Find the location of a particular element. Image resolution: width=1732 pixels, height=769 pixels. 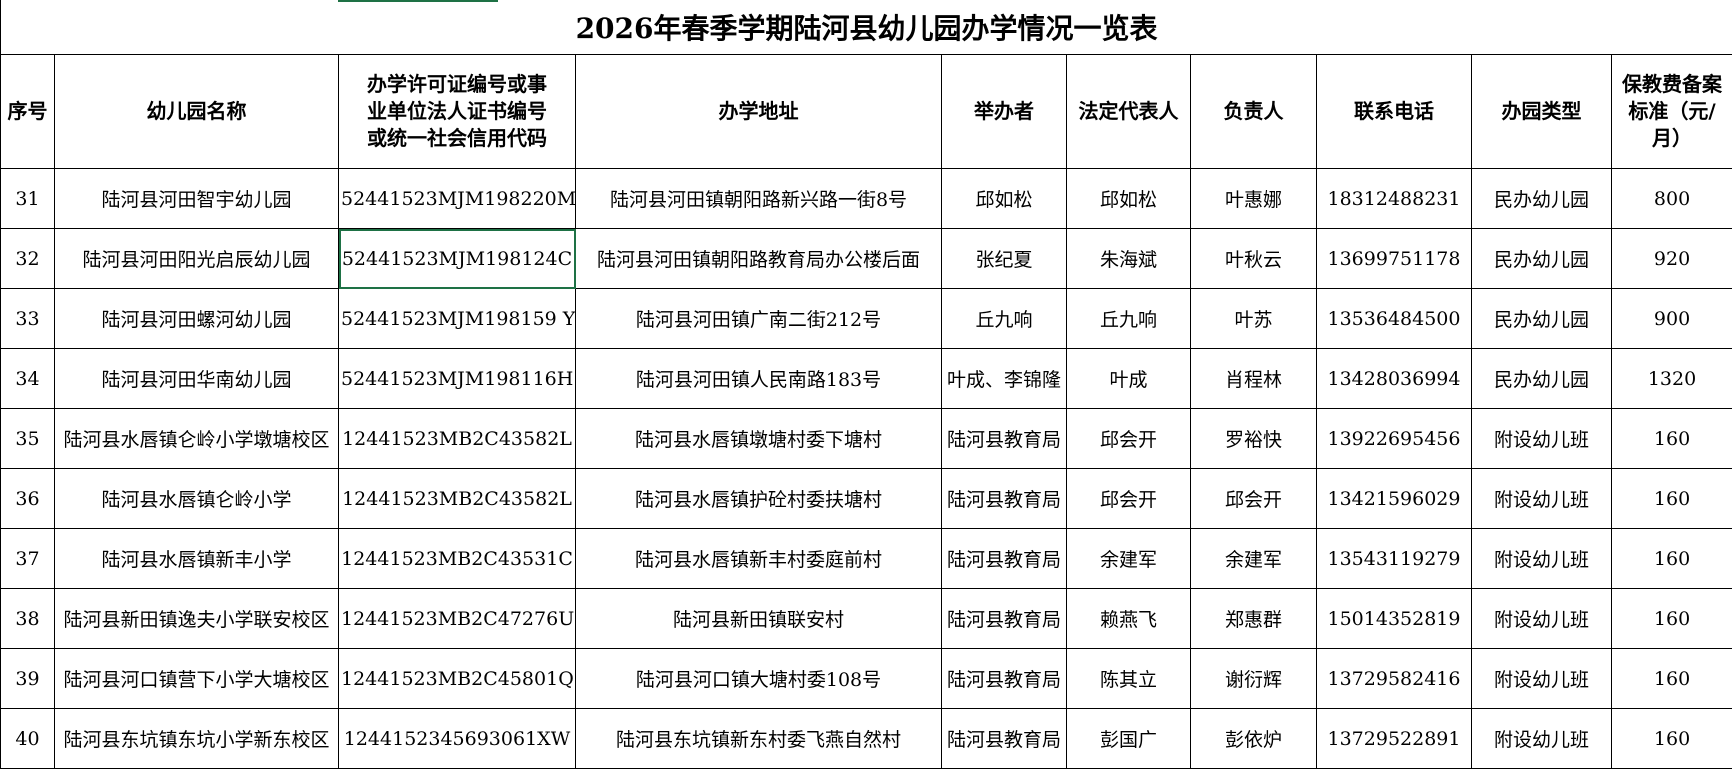

table-cell: 陆河县河田阳光启辰幼儿园 is located at coordinates (196, 258).